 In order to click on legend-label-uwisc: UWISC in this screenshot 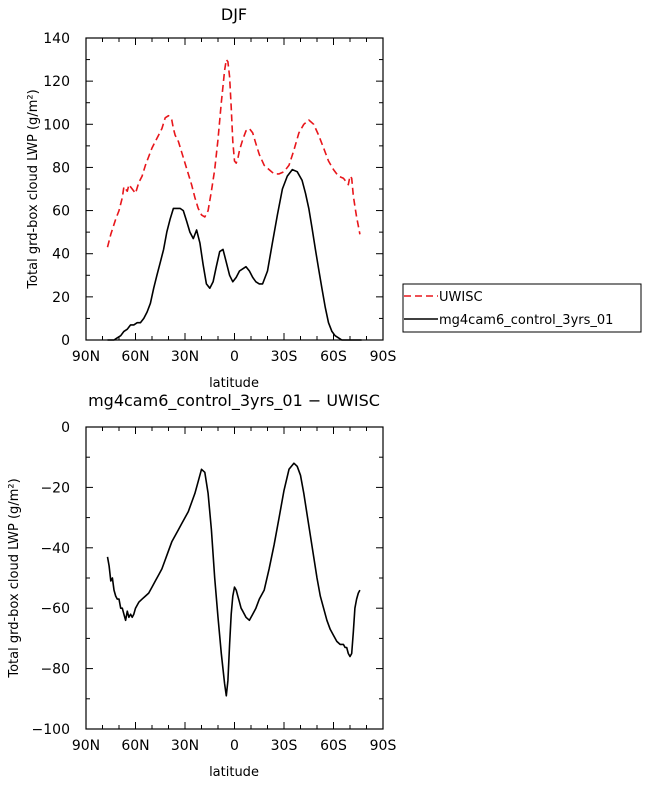, I will do `click(461, 297)`.